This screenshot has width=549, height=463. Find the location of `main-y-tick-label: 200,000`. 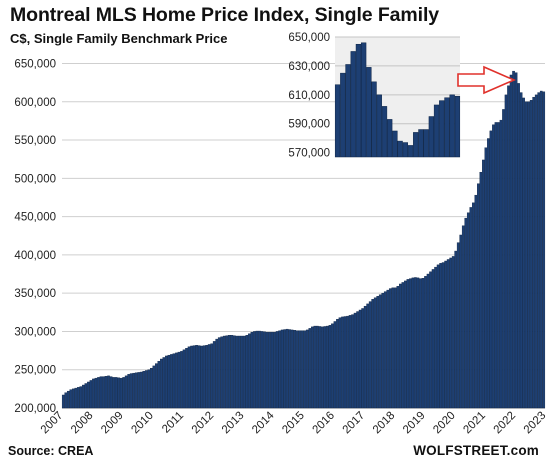

main-y-tick-label: 200,000 is located at coordinates (35, 409).